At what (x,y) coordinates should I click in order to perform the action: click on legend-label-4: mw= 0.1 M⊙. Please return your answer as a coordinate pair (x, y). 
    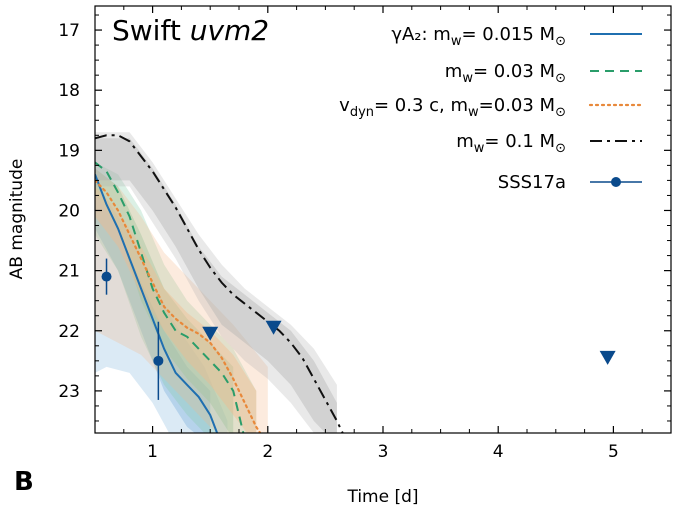
    Looking at the image, I should click on (511, 143).